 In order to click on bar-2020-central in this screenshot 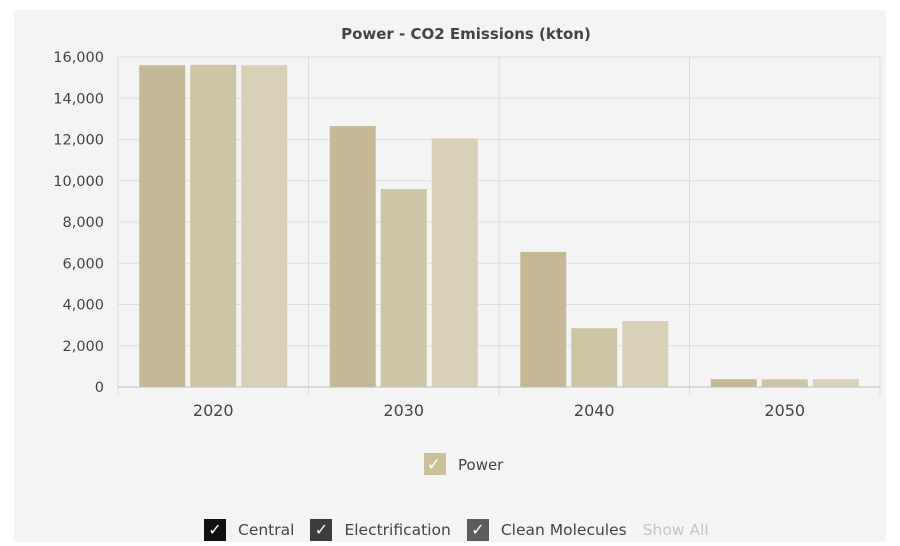, I will do `click(162, 226)`.